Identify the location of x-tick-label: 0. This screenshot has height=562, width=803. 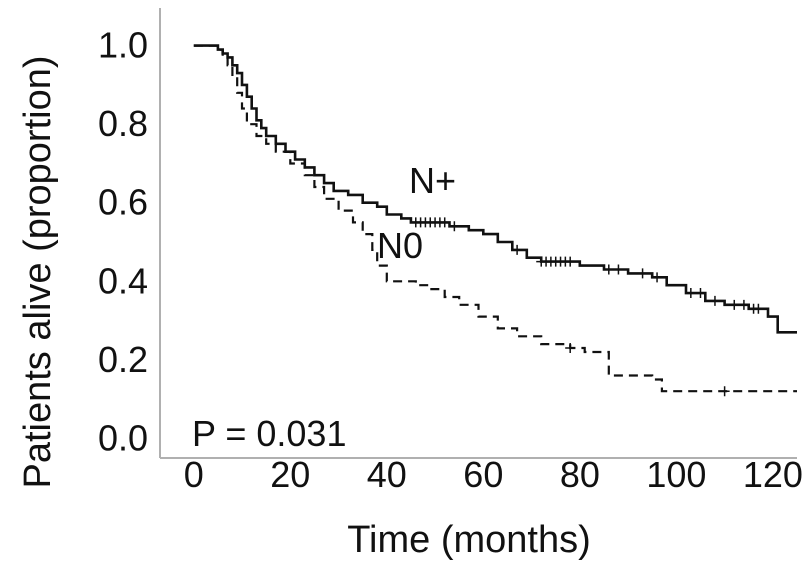
(194, 474).